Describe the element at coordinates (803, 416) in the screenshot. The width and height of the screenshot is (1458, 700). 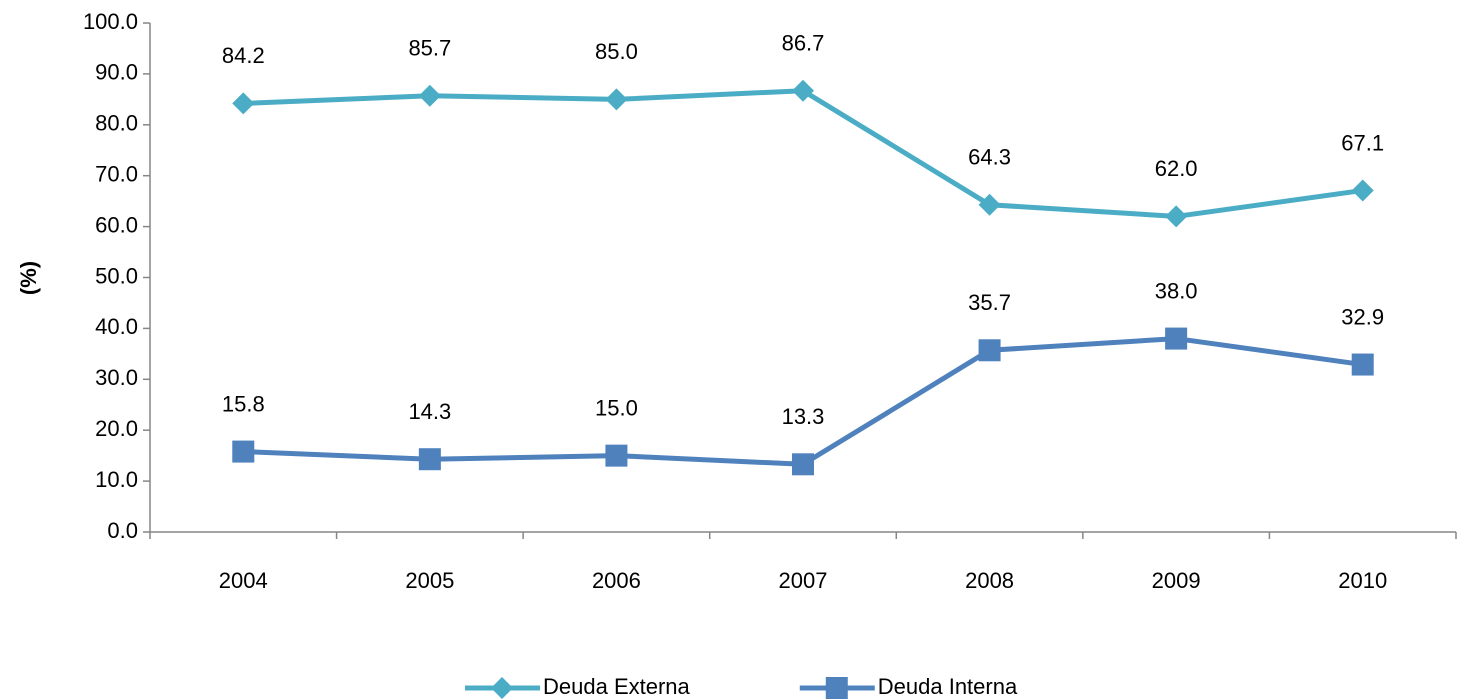
I see `data-label: 13.3` at that location.